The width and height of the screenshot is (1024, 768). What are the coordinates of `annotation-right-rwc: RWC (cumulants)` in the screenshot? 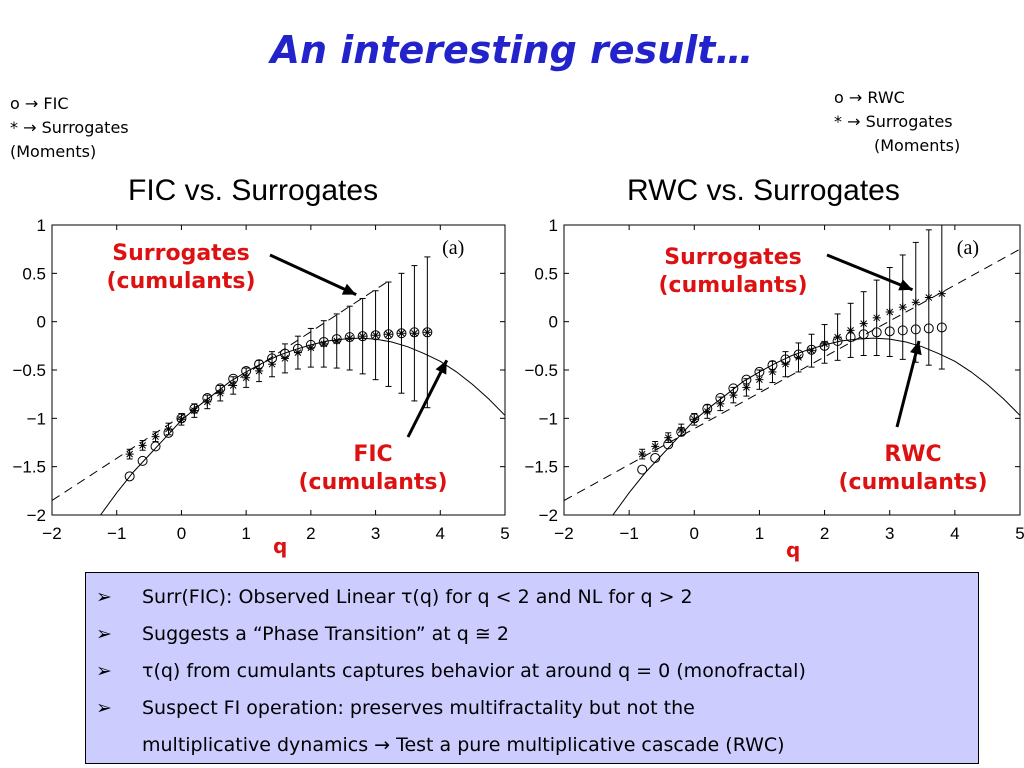 It's located at (913, 469).